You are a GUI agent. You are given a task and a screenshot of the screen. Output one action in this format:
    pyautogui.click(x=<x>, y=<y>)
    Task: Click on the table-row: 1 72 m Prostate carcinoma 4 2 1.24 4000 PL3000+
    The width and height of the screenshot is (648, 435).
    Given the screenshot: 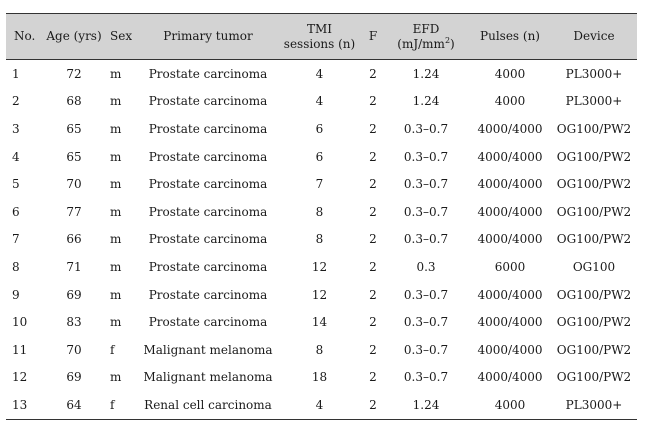 What is the action you would take?
    pyautogui.click(x=321, y=74)
    